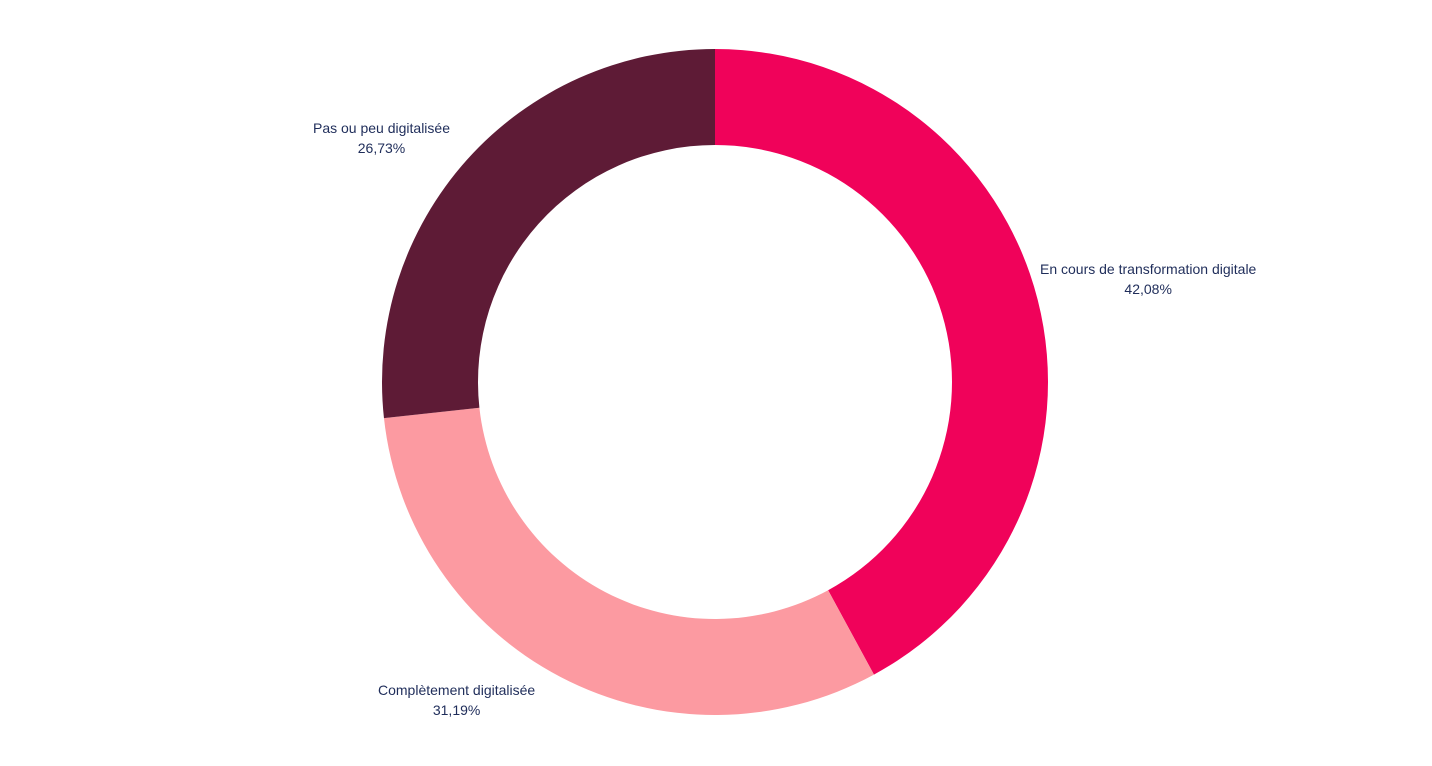 The width and height of the screenshot is (1432, 766). What do you see at coordinates (381, 128) in the screenshot?
I see `slice-name-pas-ou-peu: Pas ou peu digitalisée` at bounding box center [381, 128].